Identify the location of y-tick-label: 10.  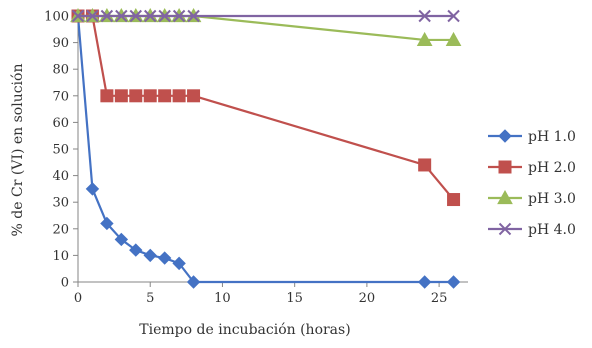
(60, 256).